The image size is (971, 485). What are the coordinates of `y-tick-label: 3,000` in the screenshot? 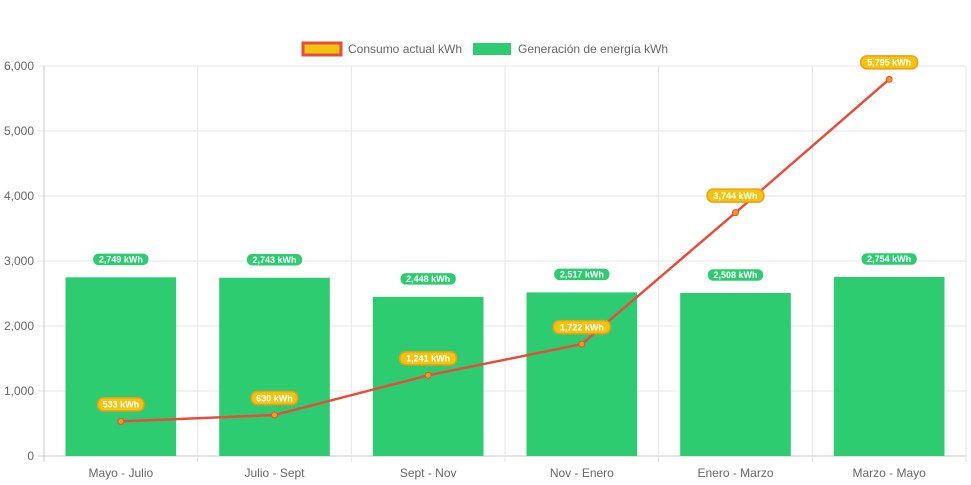 It's located at (19, 261).